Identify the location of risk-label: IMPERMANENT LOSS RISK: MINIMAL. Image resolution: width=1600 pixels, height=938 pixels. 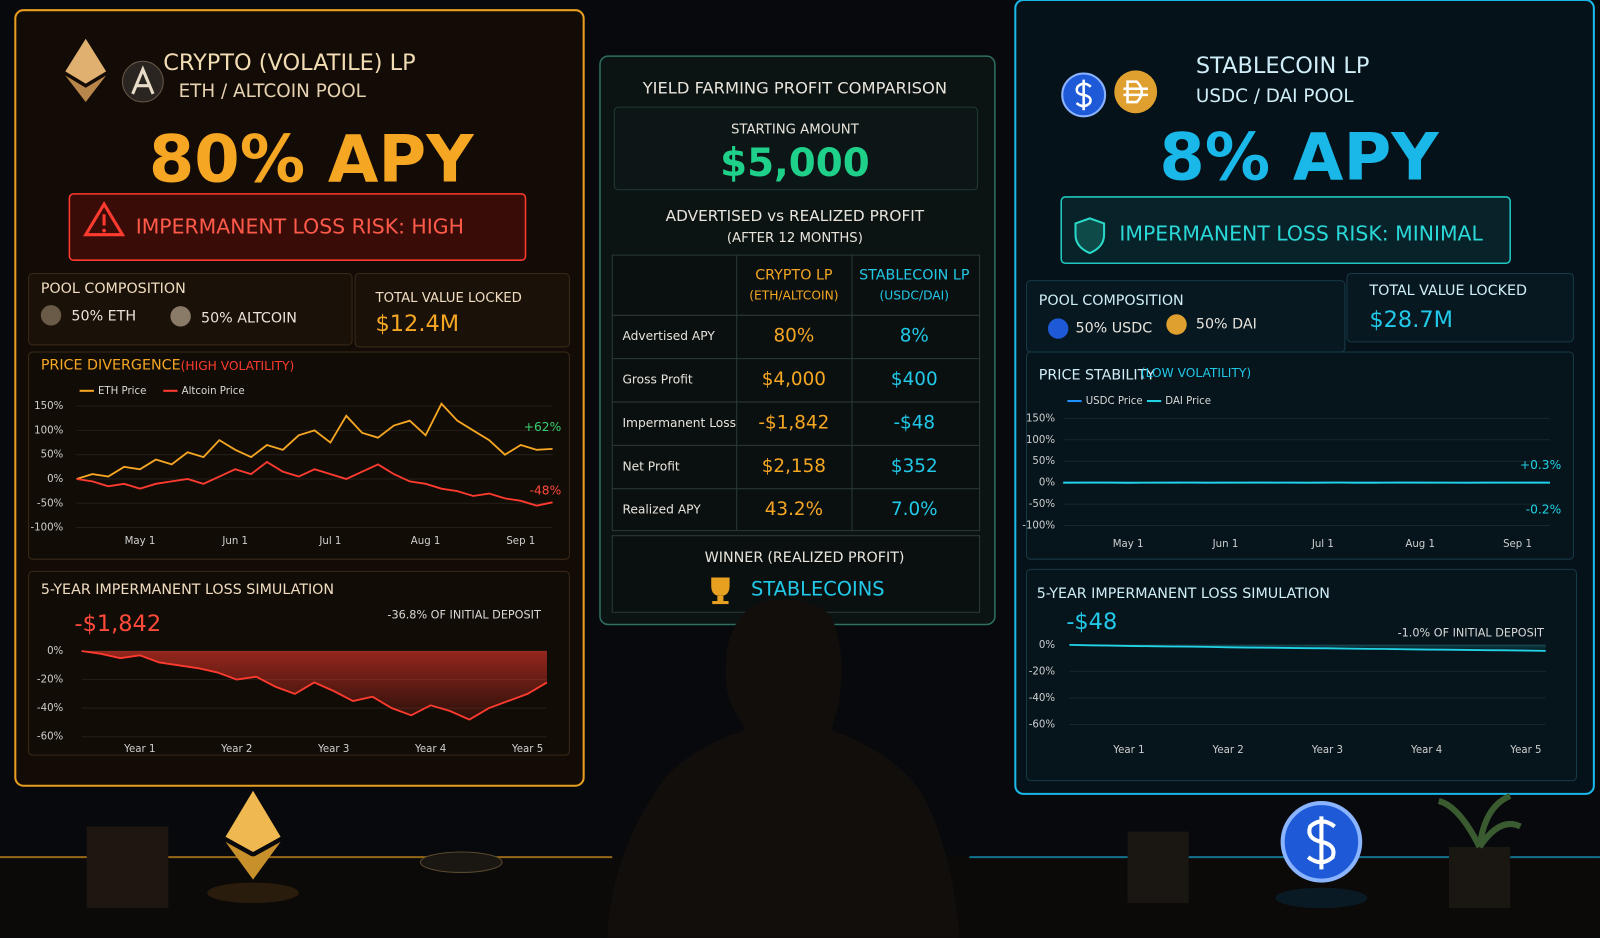
(1301, 234).